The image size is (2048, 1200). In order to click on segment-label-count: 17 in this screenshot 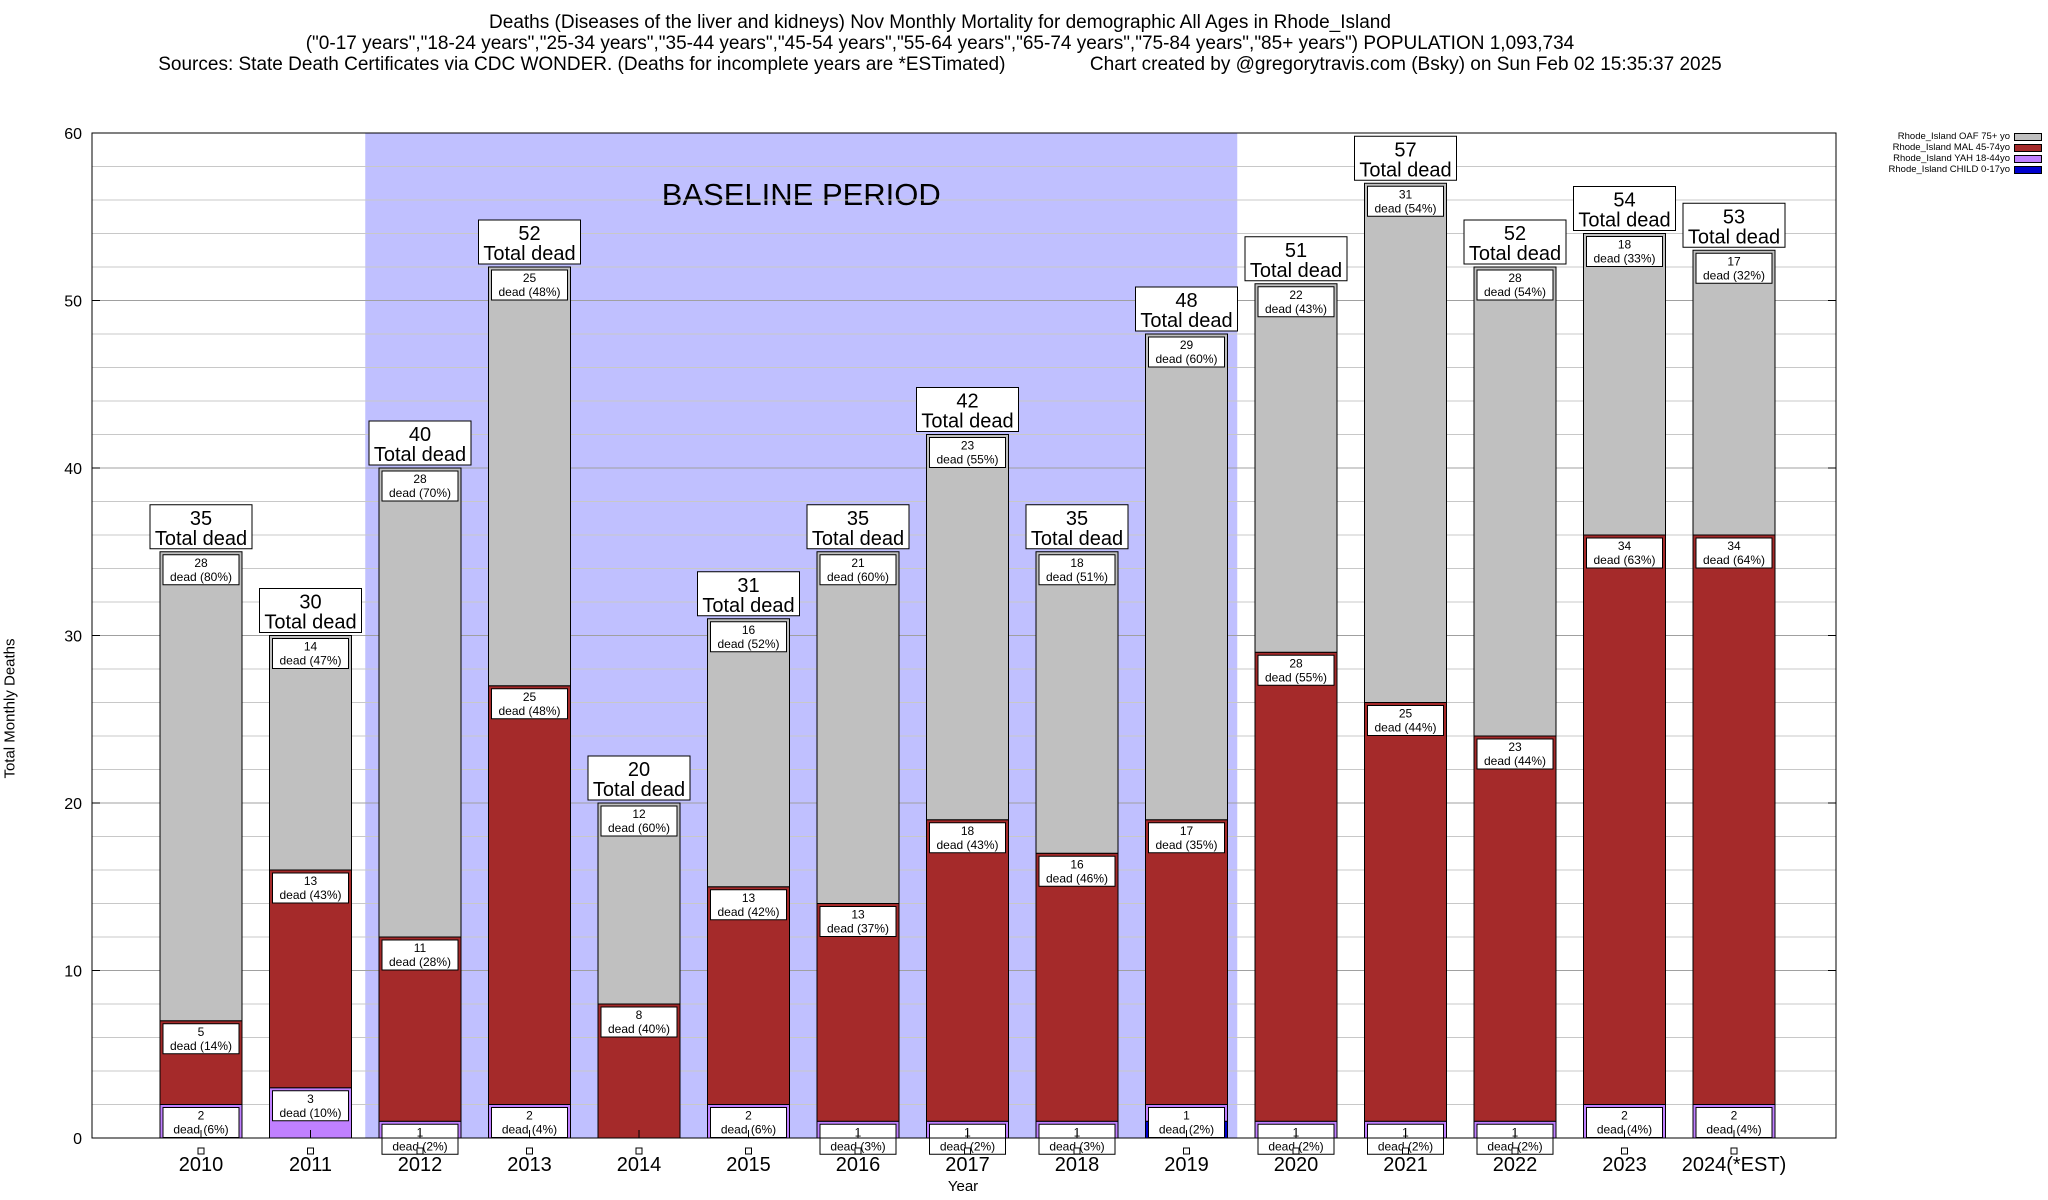, I will do `click(1187, 831)`.